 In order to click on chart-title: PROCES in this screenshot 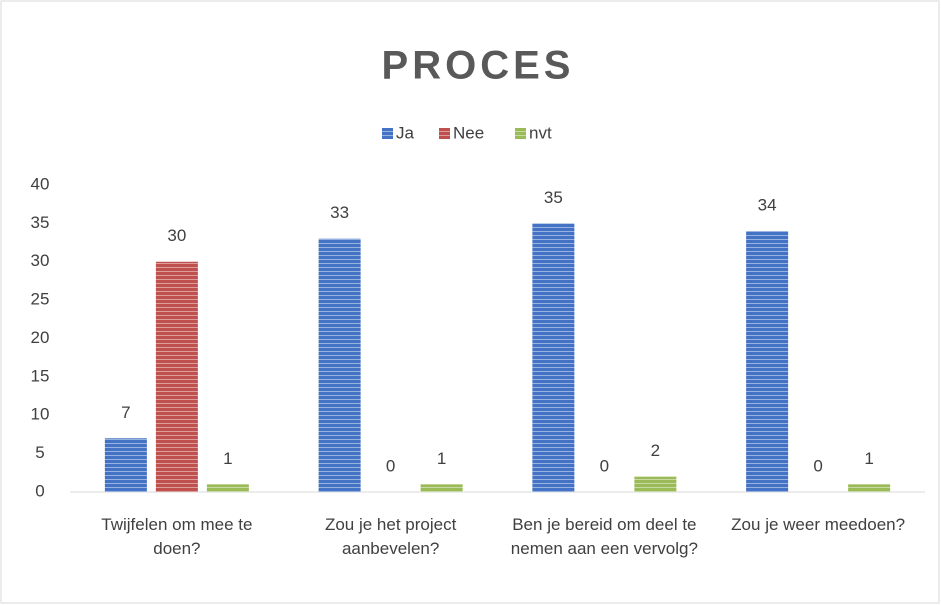, I will do `click(478, 66)`.